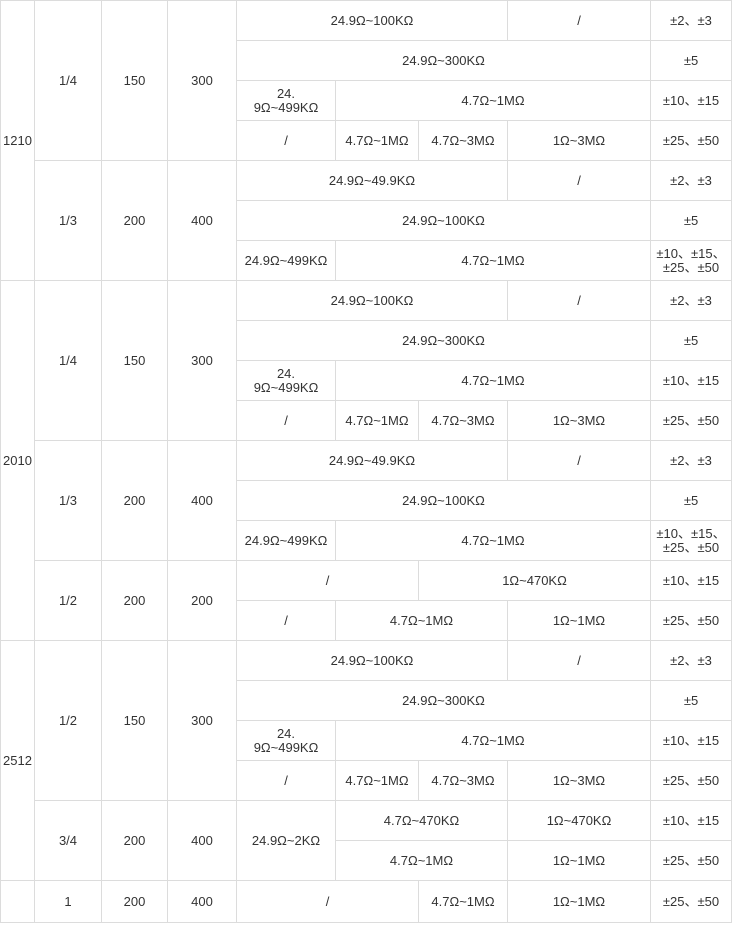 The height and width of the screenshot is (951, 733). Describe the element at coordinates (17, 460) in the screenshot. I see `size-cell: 2010` at that location.